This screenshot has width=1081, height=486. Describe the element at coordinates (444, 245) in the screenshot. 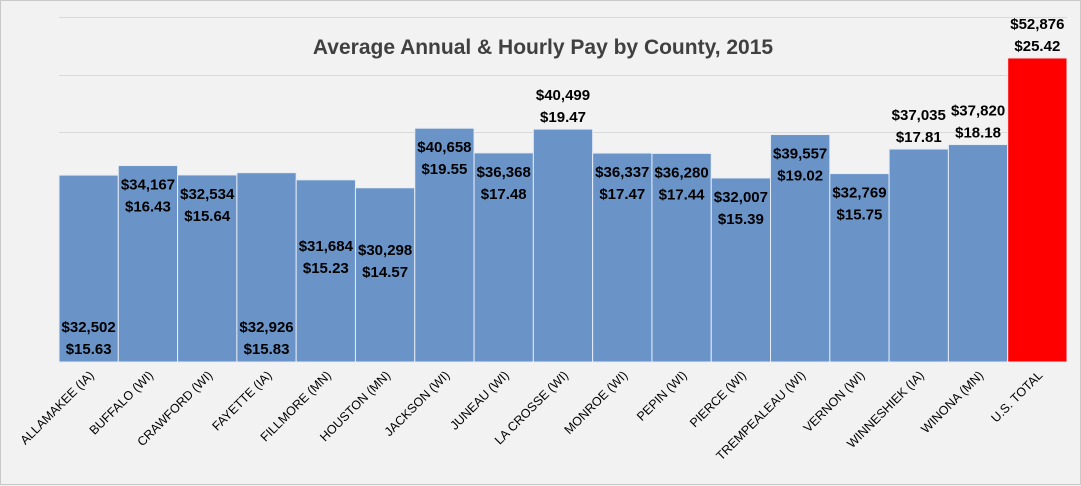

I see `bar-jackson-wi` at that location.